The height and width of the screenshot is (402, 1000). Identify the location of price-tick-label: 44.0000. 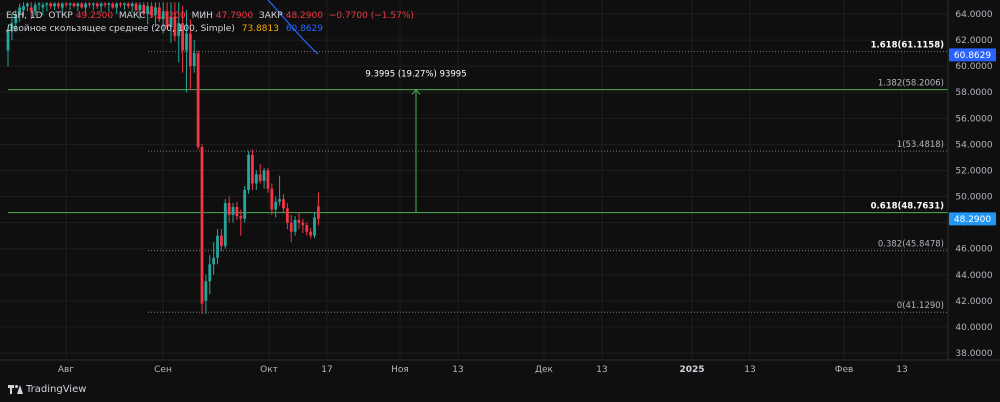
(973, 276).